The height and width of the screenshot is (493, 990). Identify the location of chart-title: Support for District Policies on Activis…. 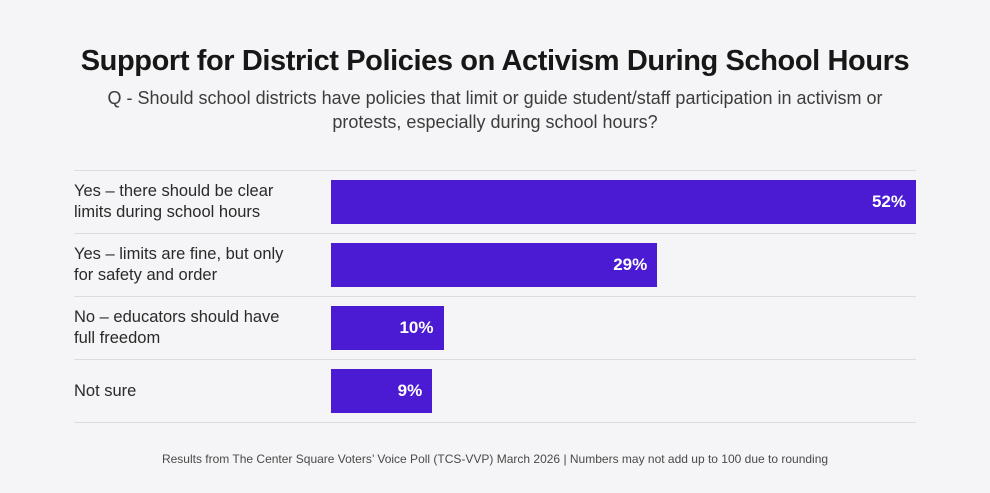
(495, 61).